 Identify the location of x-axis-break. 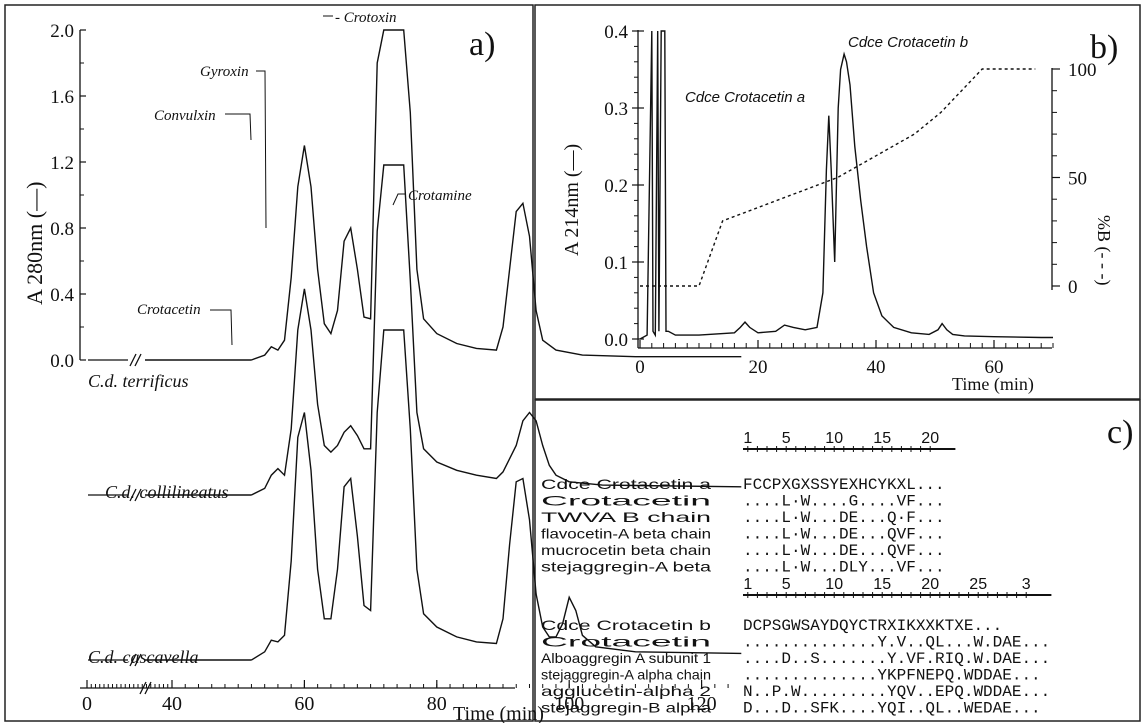
(145, 688).